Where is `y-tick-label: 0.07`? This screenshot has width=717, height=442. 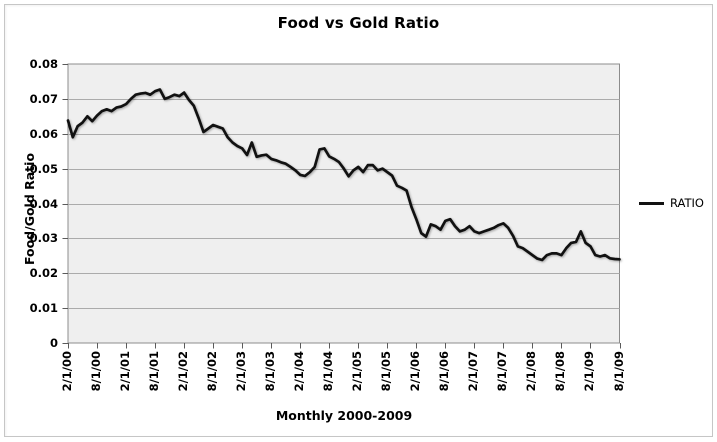
y-tick-label: 0.07 is located at coordinates (43, 98).